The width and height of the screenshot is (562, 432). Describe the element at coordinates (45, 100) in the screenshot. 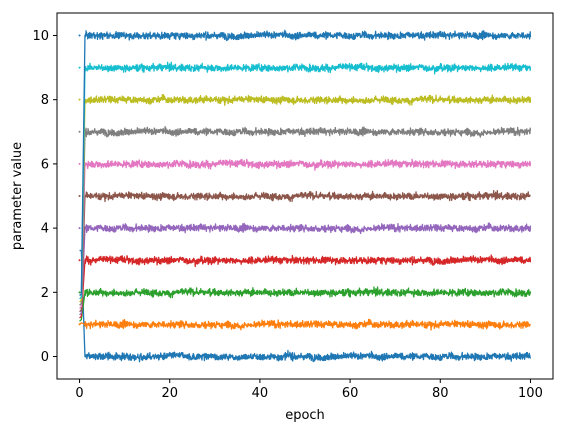

I see `y-tick-label: 8` at that location.